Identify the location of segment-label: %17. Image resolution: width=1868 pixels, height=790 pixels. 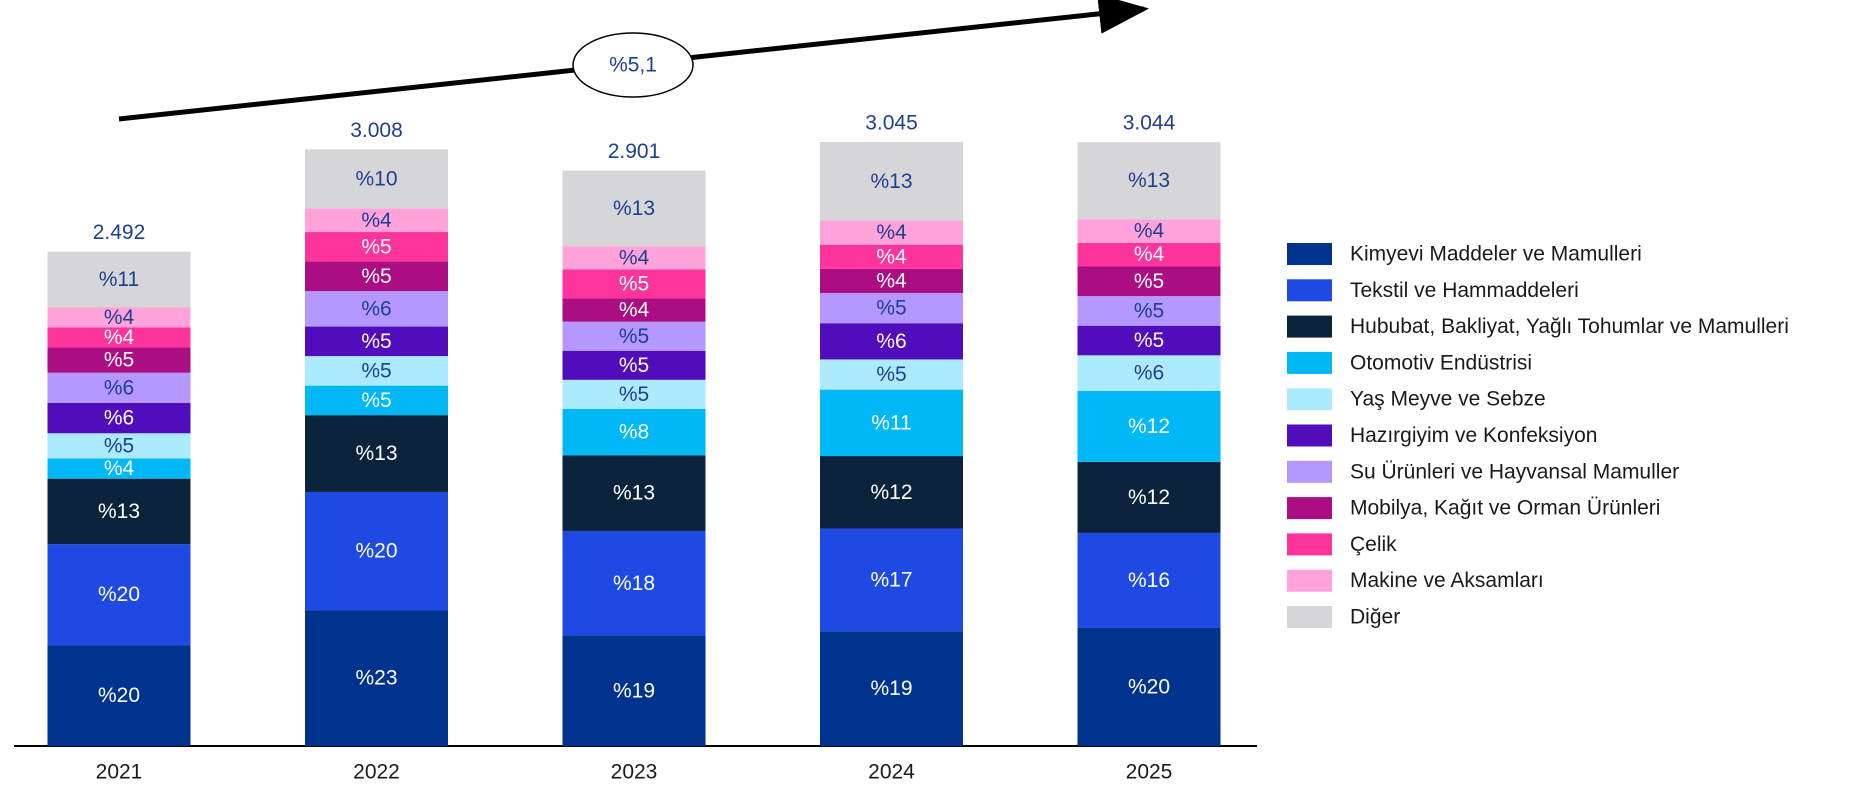
(891, 579).